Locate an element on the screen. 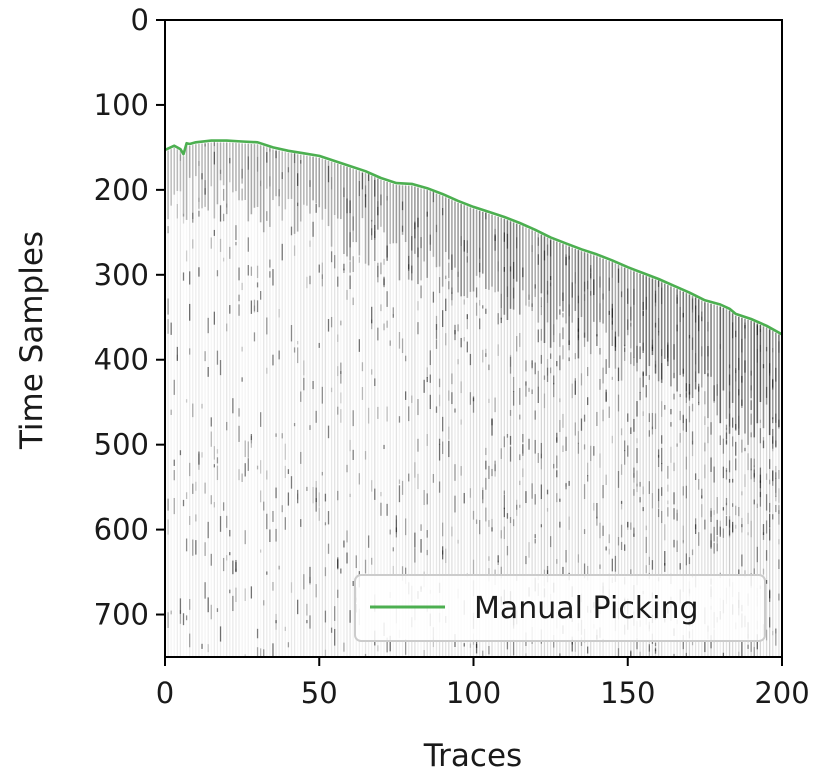 This screenshot has width=830, height=779. legend-label: Manual Picking is located at coordinates (586, 608).